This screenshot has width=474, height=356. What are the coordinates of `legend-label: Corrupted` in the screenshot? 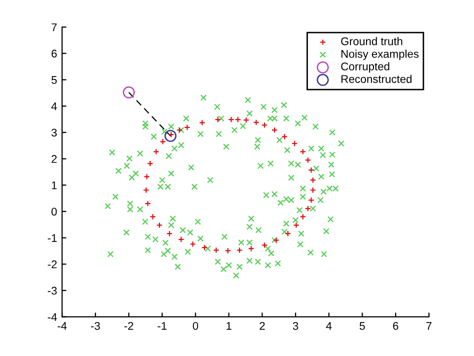 It's located at (365, 67).